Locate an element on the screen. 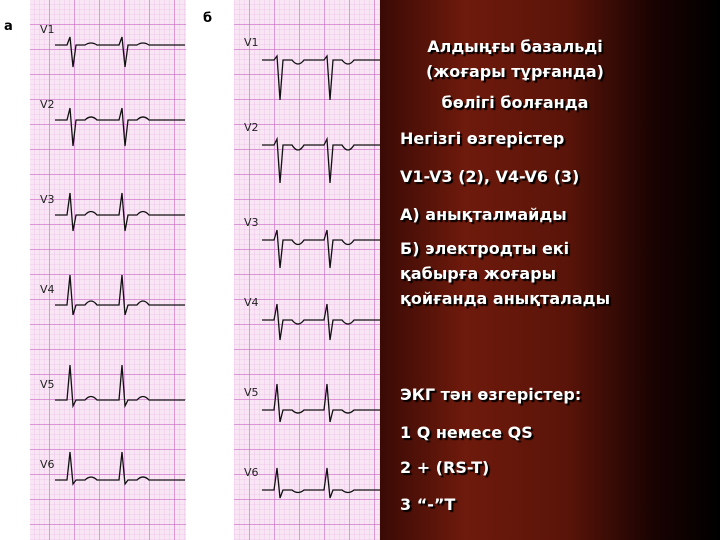 The image size is (720, 540). text-line: 3 “-”T is located at coordinates (428, 504).